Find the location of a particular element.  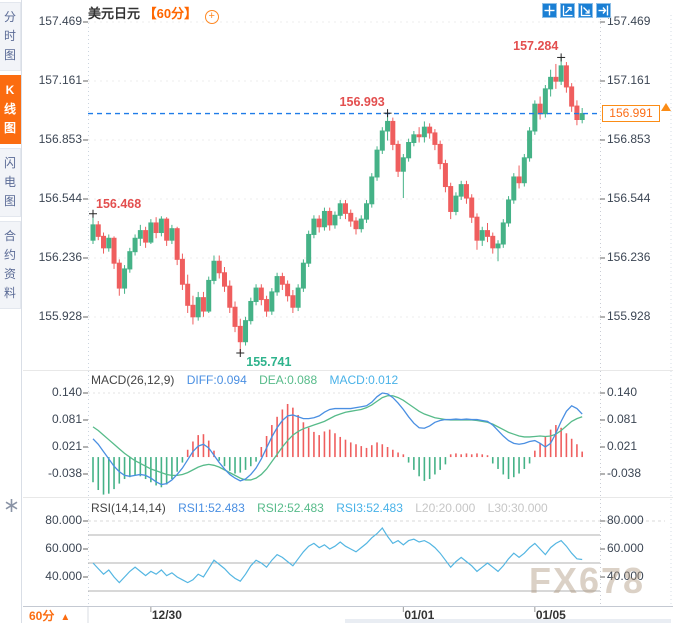

swing-point-label: 157.284 is located at coordinates (536, 46).